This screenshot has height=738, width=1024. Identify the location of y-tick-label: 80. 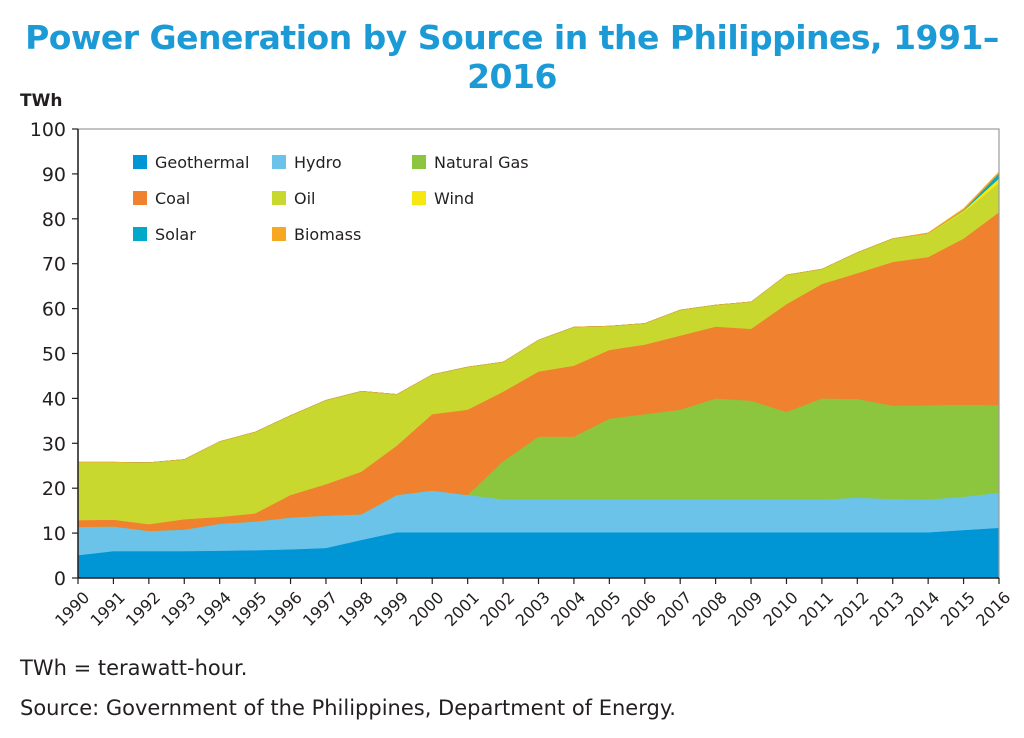
(54, 220).